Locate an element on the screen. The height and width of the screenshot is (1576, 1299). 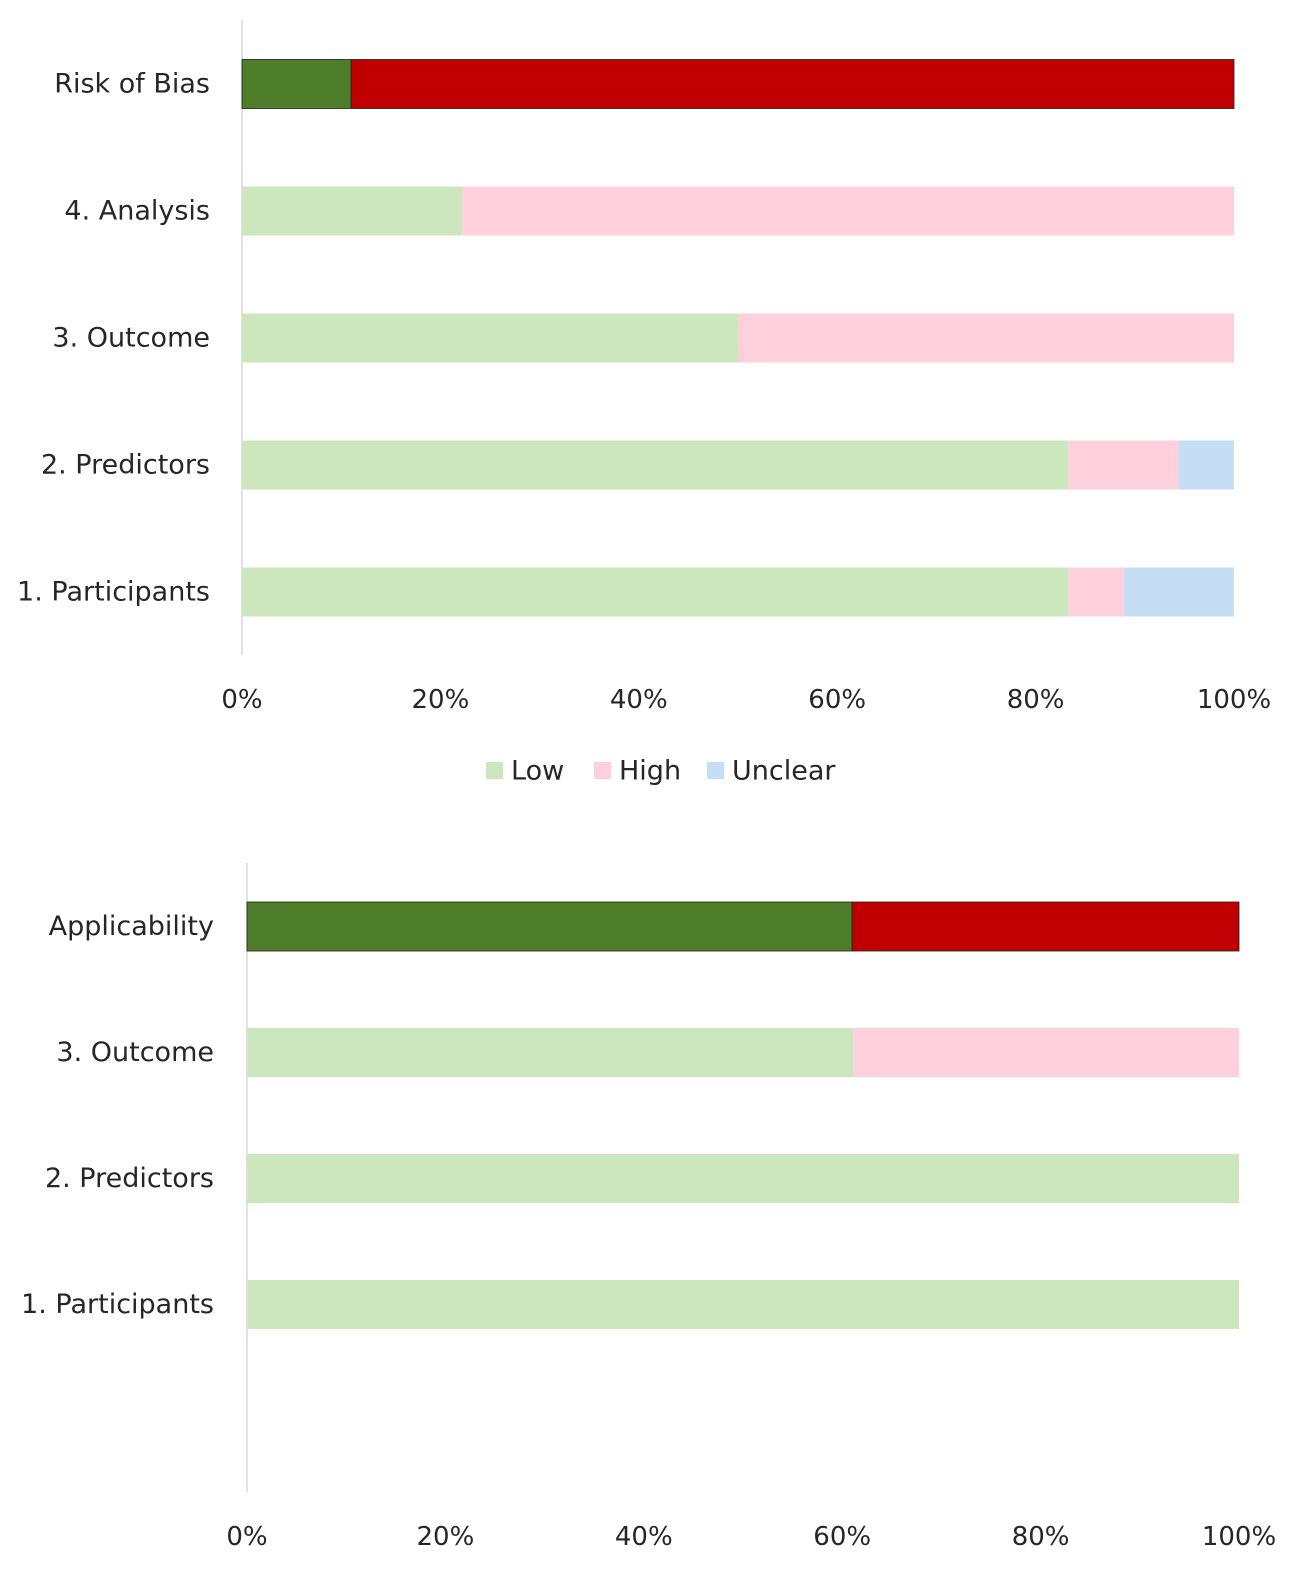
bar-applicability-low is located at coordinates (549, 926).